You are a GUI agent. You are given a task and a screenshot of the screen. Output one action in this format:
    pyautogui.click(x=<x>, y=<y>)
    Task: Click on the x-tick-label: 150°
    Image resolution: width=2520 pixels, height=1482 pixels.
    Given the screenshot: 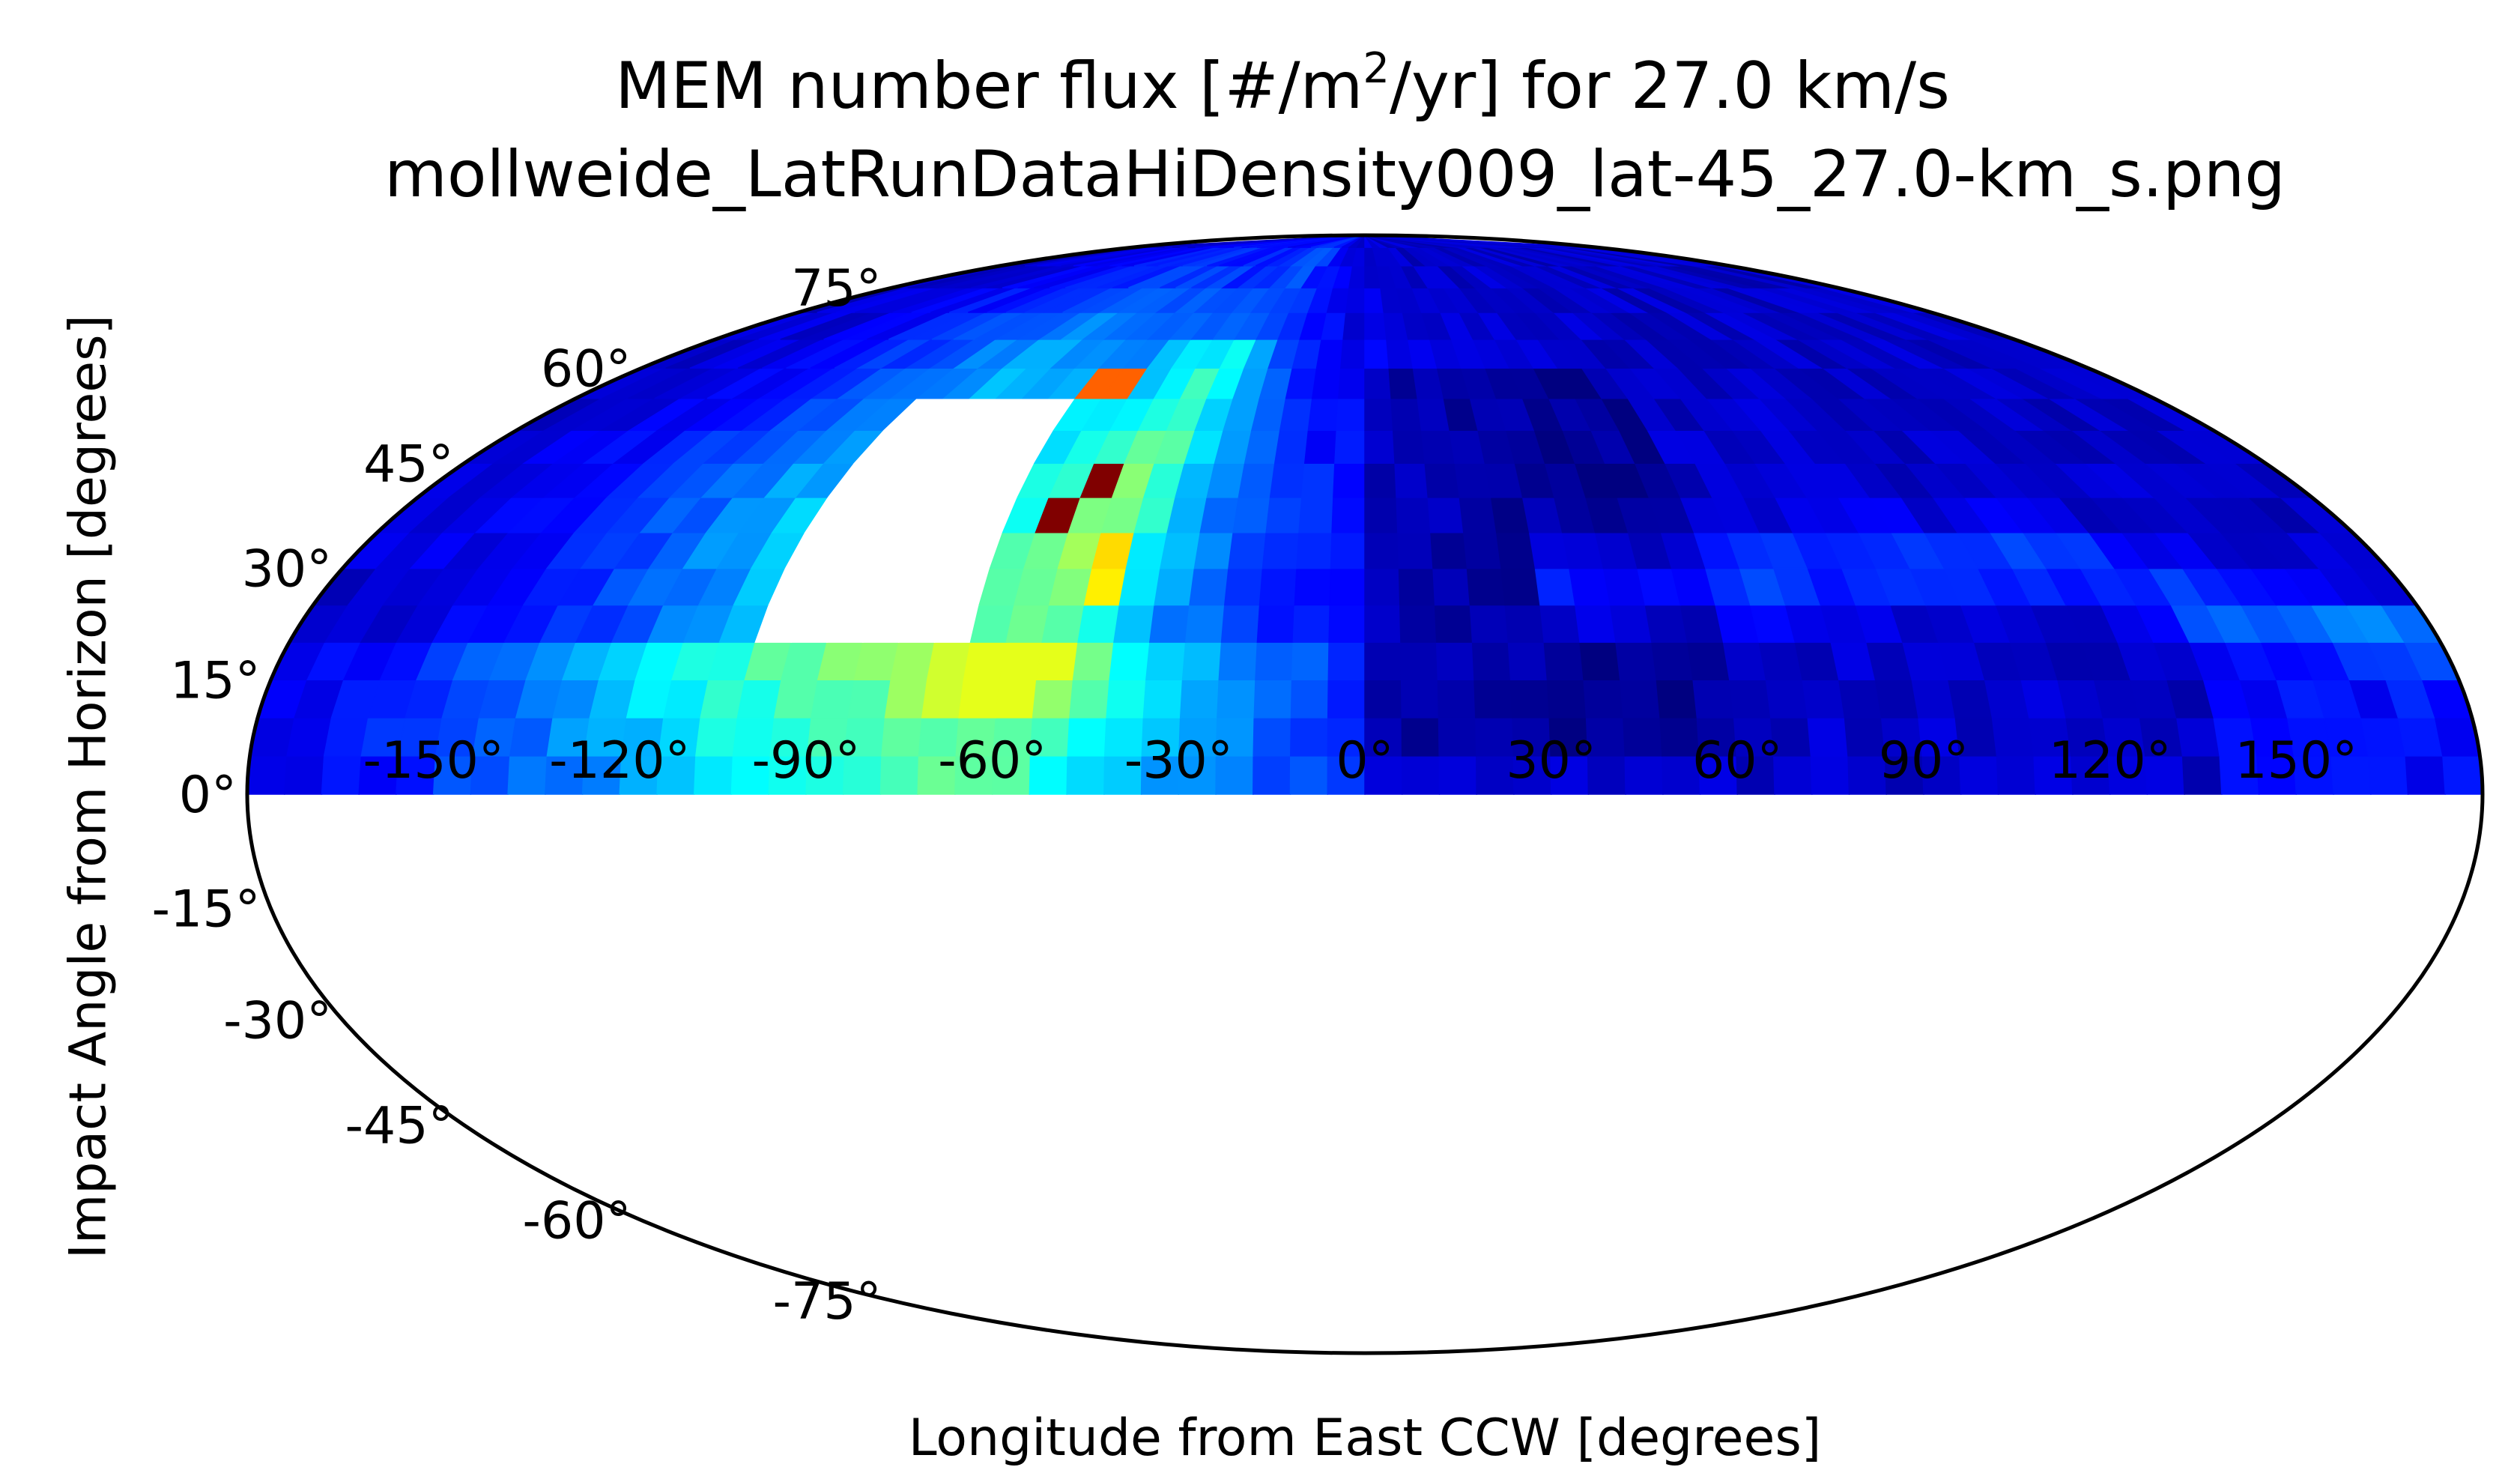 What is the action you would take?
    pyautogui.click(x=2296, y=761)
    